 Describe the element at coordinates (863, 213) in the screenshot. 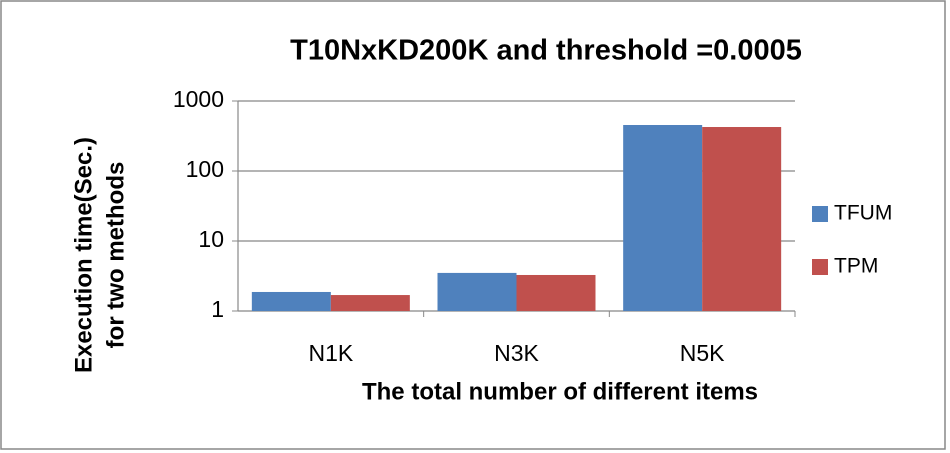

I see `legend-label: TFUM` at that location.